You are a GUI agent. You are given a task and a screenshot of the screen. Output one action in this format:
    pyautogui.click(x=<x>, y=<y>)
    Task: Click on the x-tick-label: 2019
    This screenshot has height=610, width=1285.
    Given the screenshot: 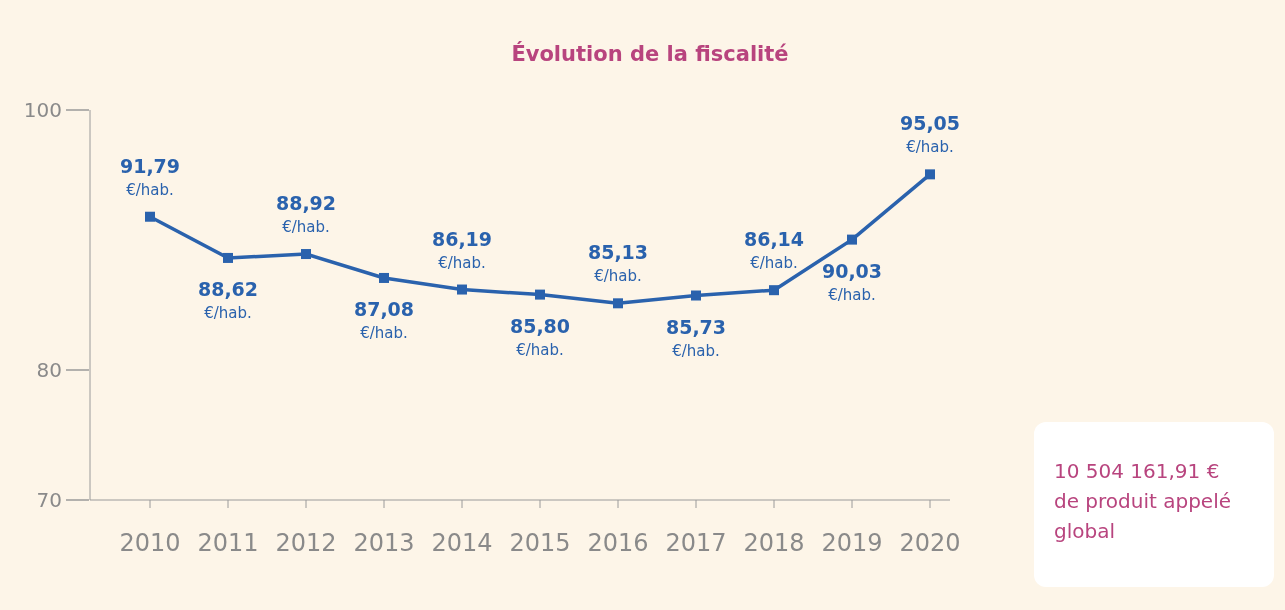 What is the action you would take?
    pyautogui.click(x=852, y=543)
    